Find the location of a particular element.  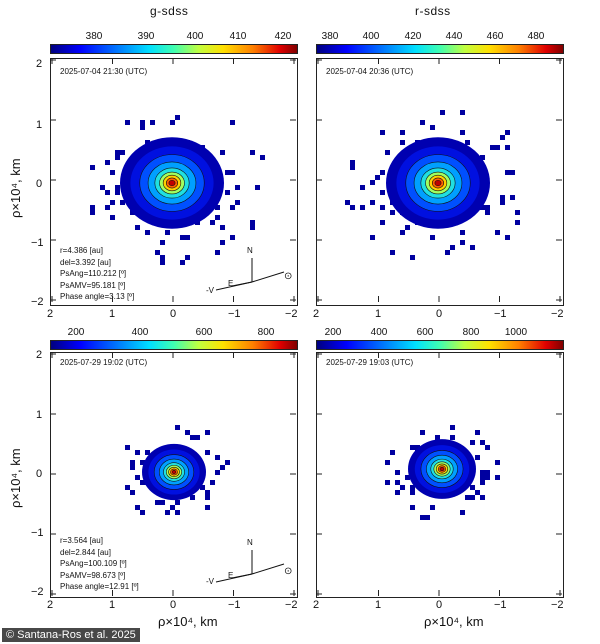

cbar-tick: 1000 is located at coordinates (516, 332).